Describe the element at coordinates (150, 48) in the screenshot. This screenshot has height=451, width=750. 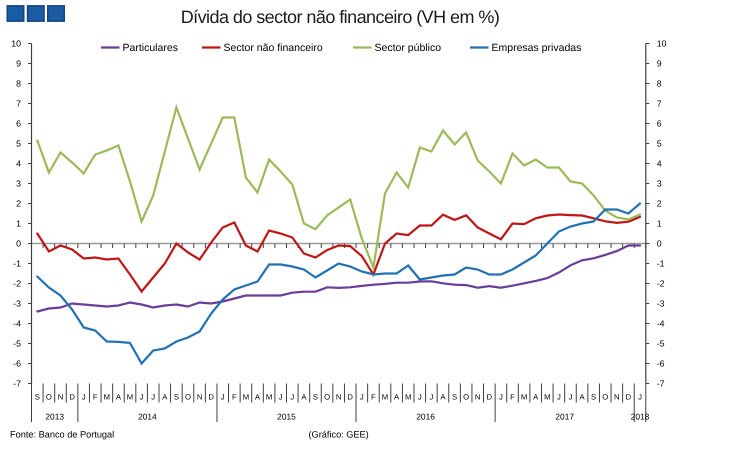
I see `svg-text: Particulares` at that location.